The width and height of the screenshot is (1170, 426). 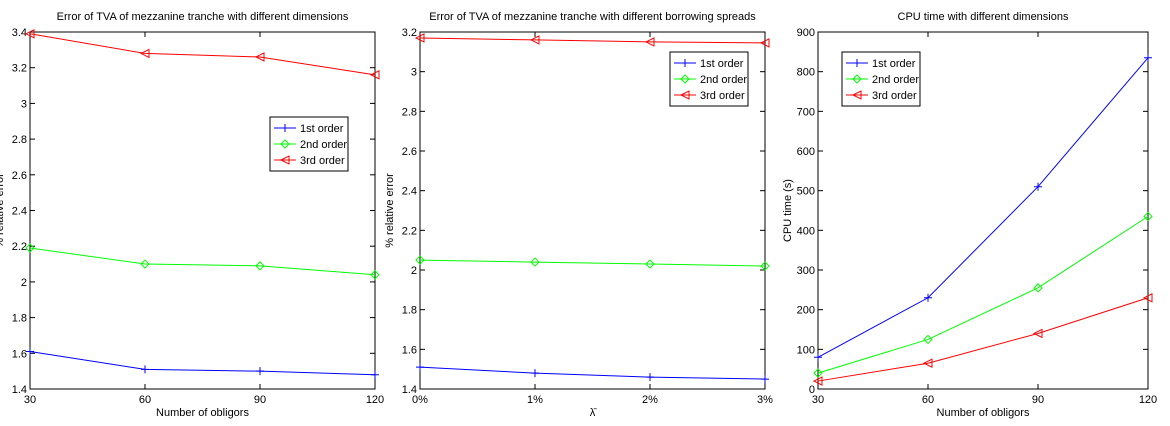 What do you see at coordinates (414, 73) in the screenshot?
I see `y-tick-label: 3` at bounding box center [414, 73].